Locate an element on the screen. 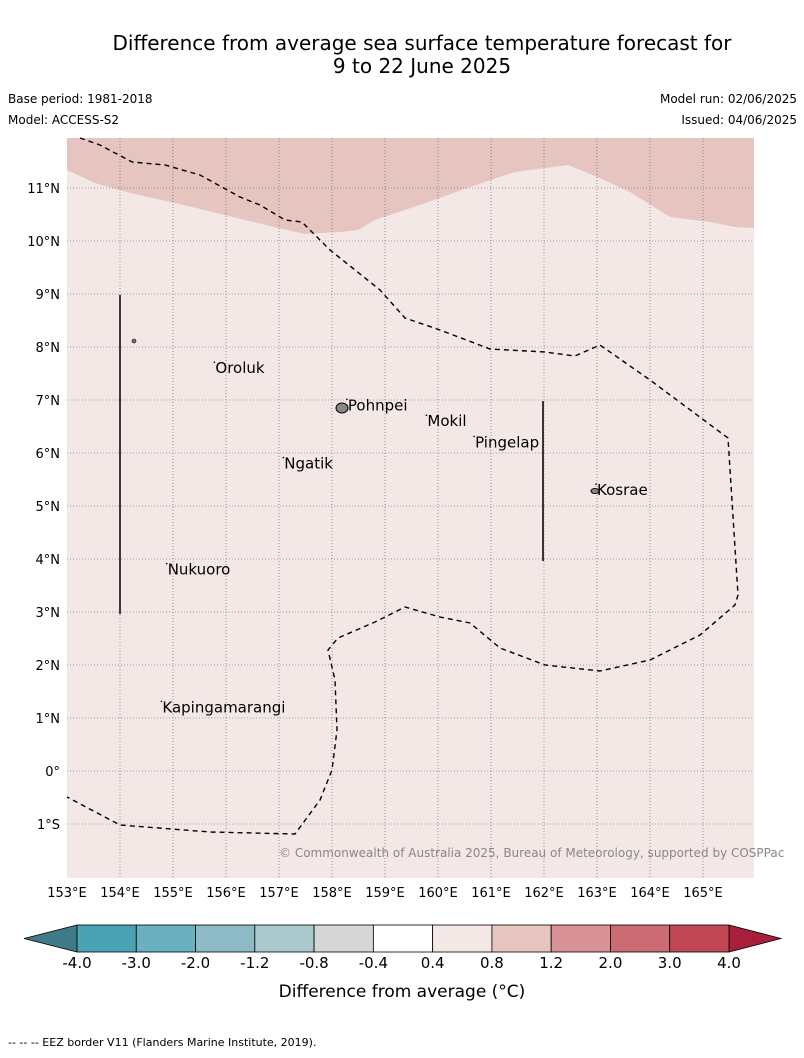 The width and height of the screenshot is (804, 1058). lat-tick-label: 11°N is located at coordinates (43, 189).